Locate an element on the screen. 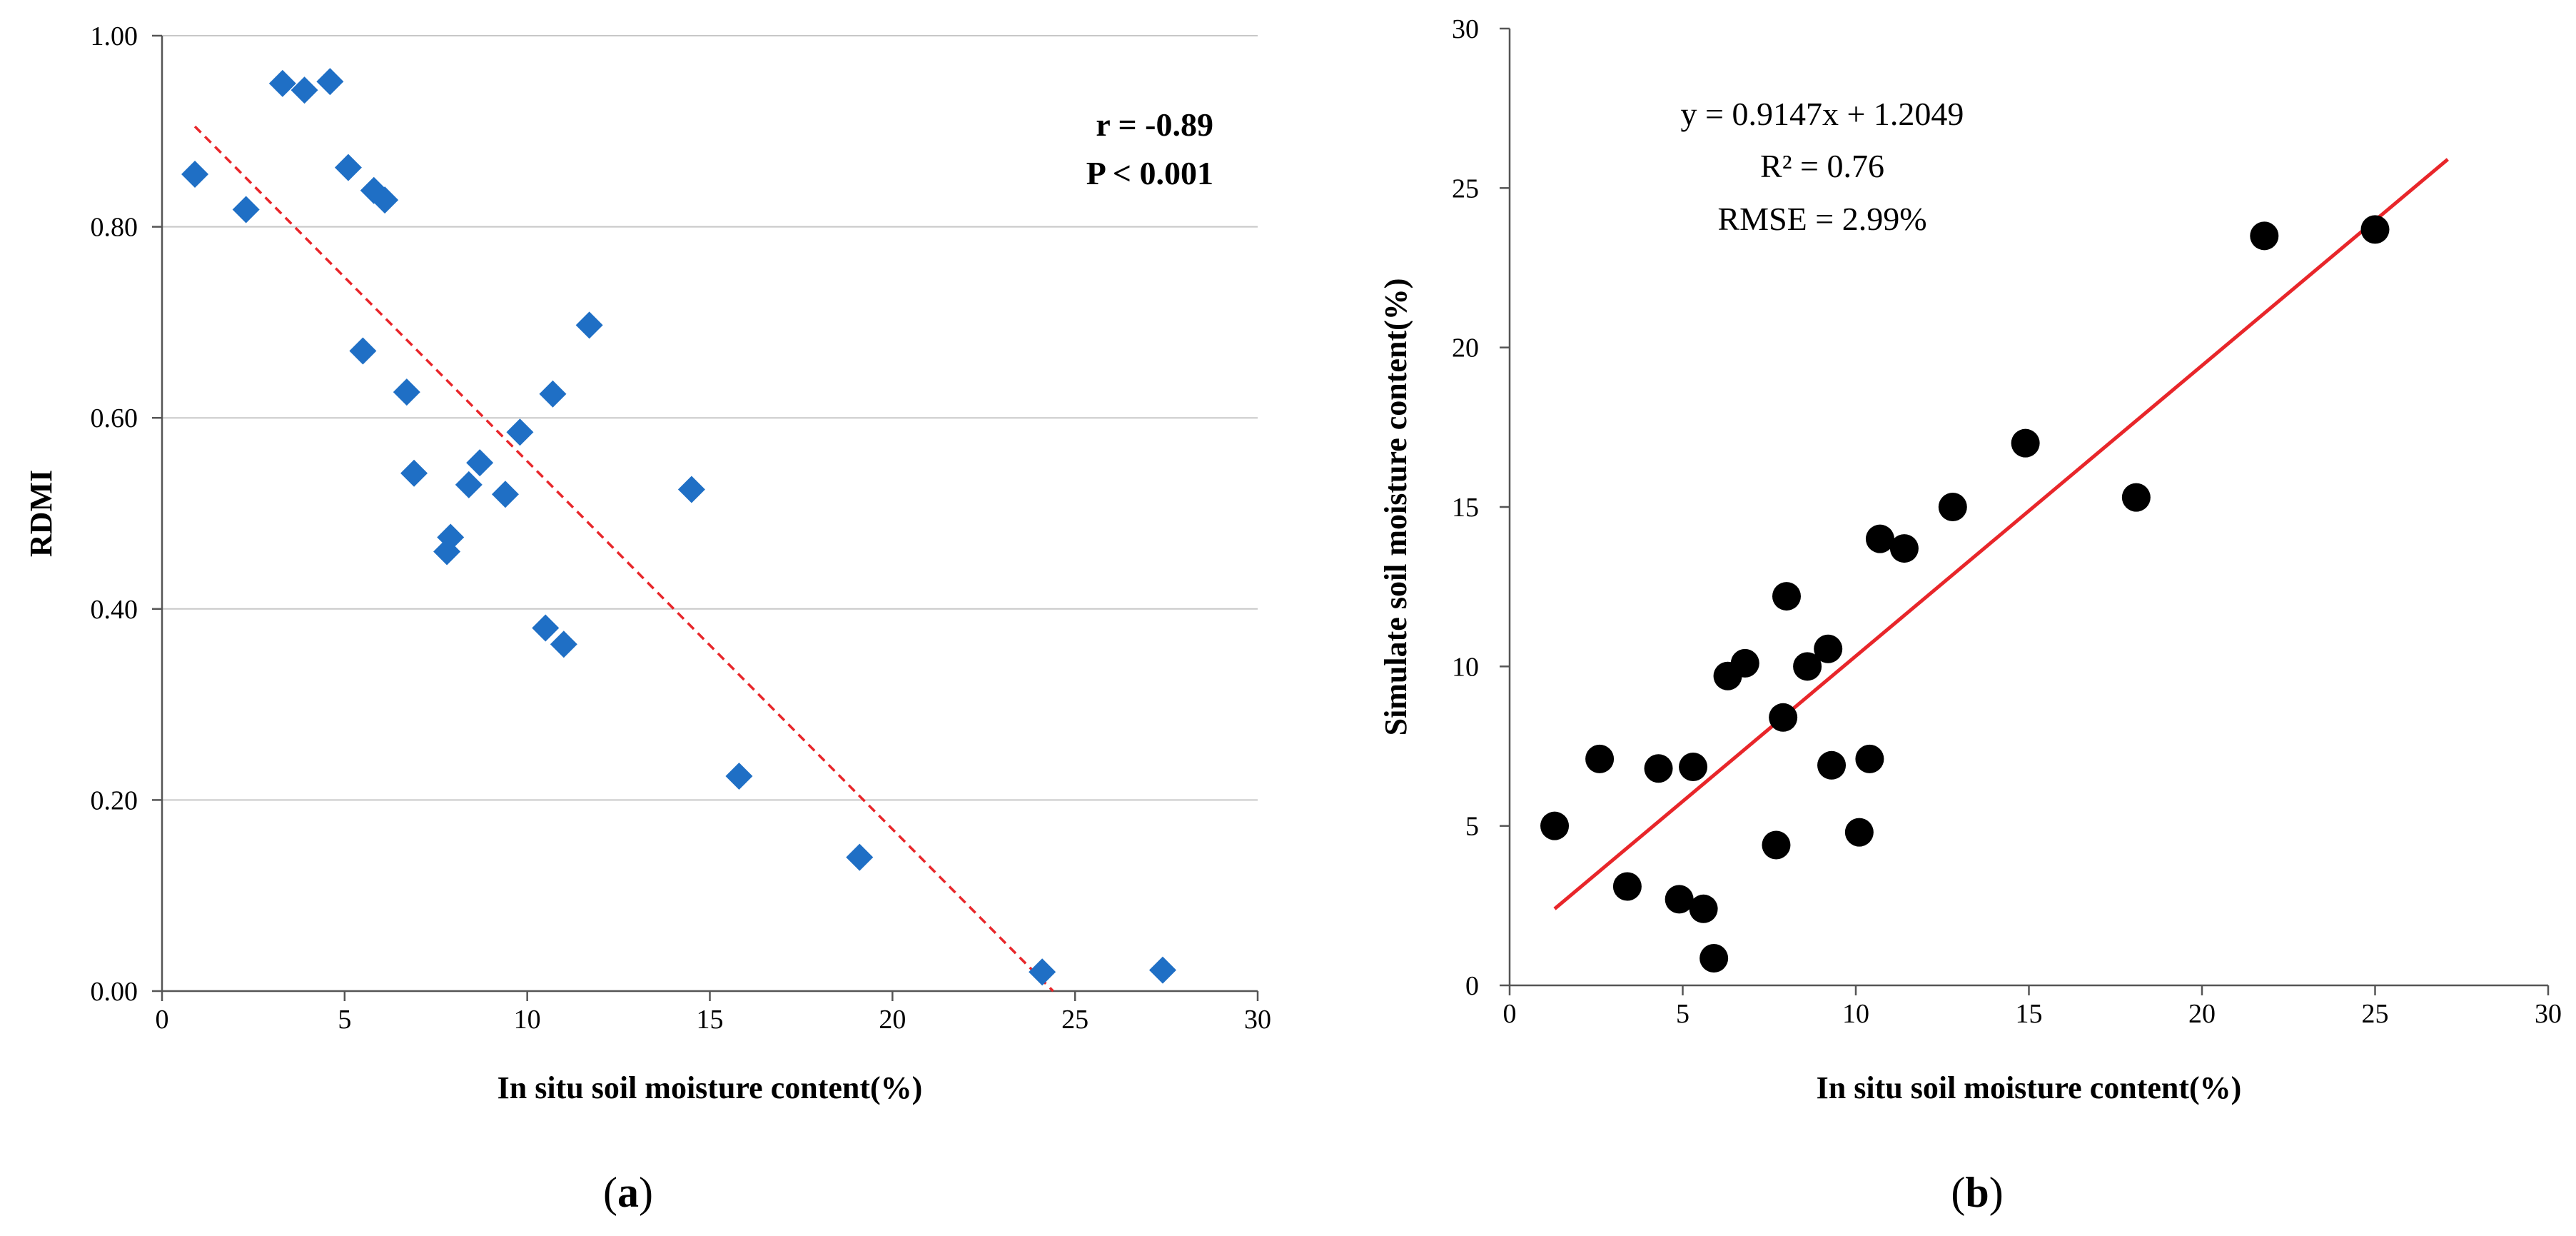  y-tick-label: 15 is located at coordinates (1465, 508).